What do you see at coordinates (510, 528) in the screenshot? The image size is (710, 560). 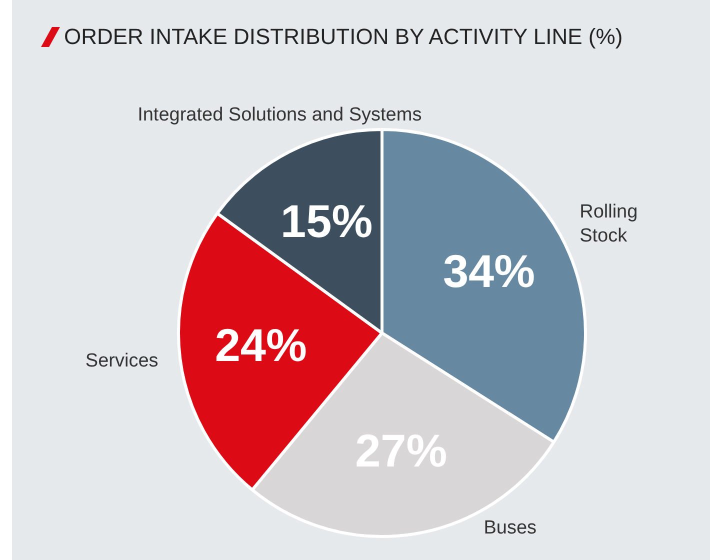 I see `slice-label: Buses` at bounding box center [510, 528].